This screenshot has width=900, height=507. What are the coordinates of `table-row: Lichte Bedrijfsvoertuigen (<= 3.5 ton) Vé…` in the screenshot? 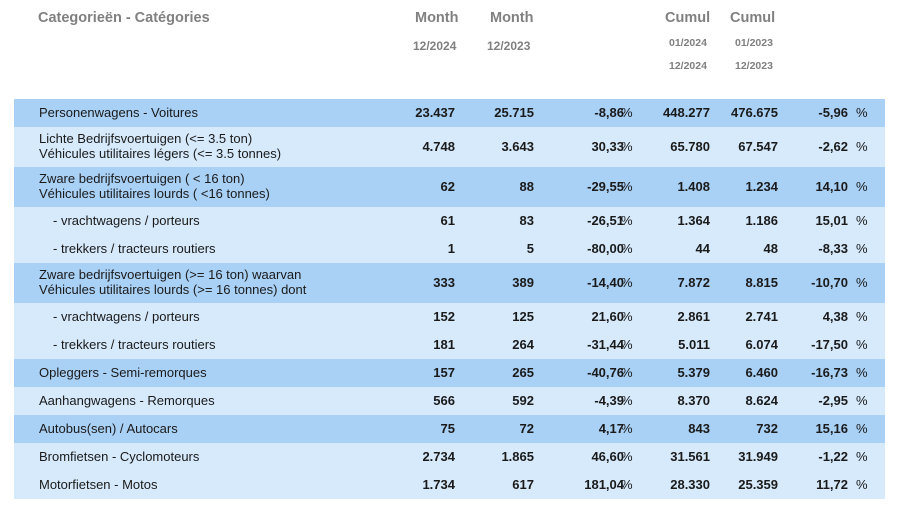 It's located at (449, 147).